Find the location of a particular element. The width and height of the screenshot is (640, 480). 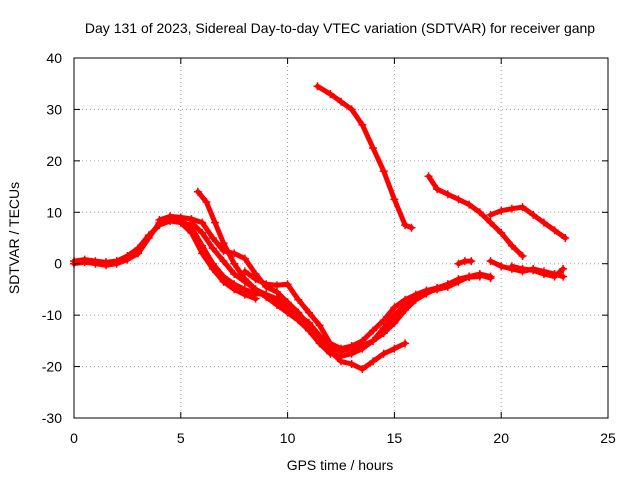

x-tick-label: 20 is located at coordinates (501, 438).